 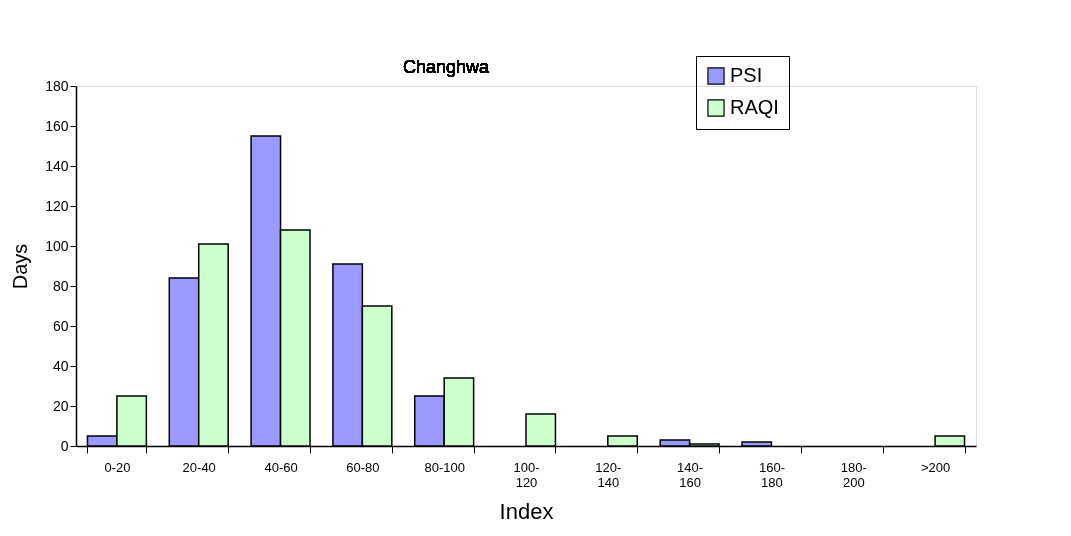 What do you see at coordinates (281, 467) in the screenshot?
I see `x-tick-label: 40-60` at bounding box center [281, 467].